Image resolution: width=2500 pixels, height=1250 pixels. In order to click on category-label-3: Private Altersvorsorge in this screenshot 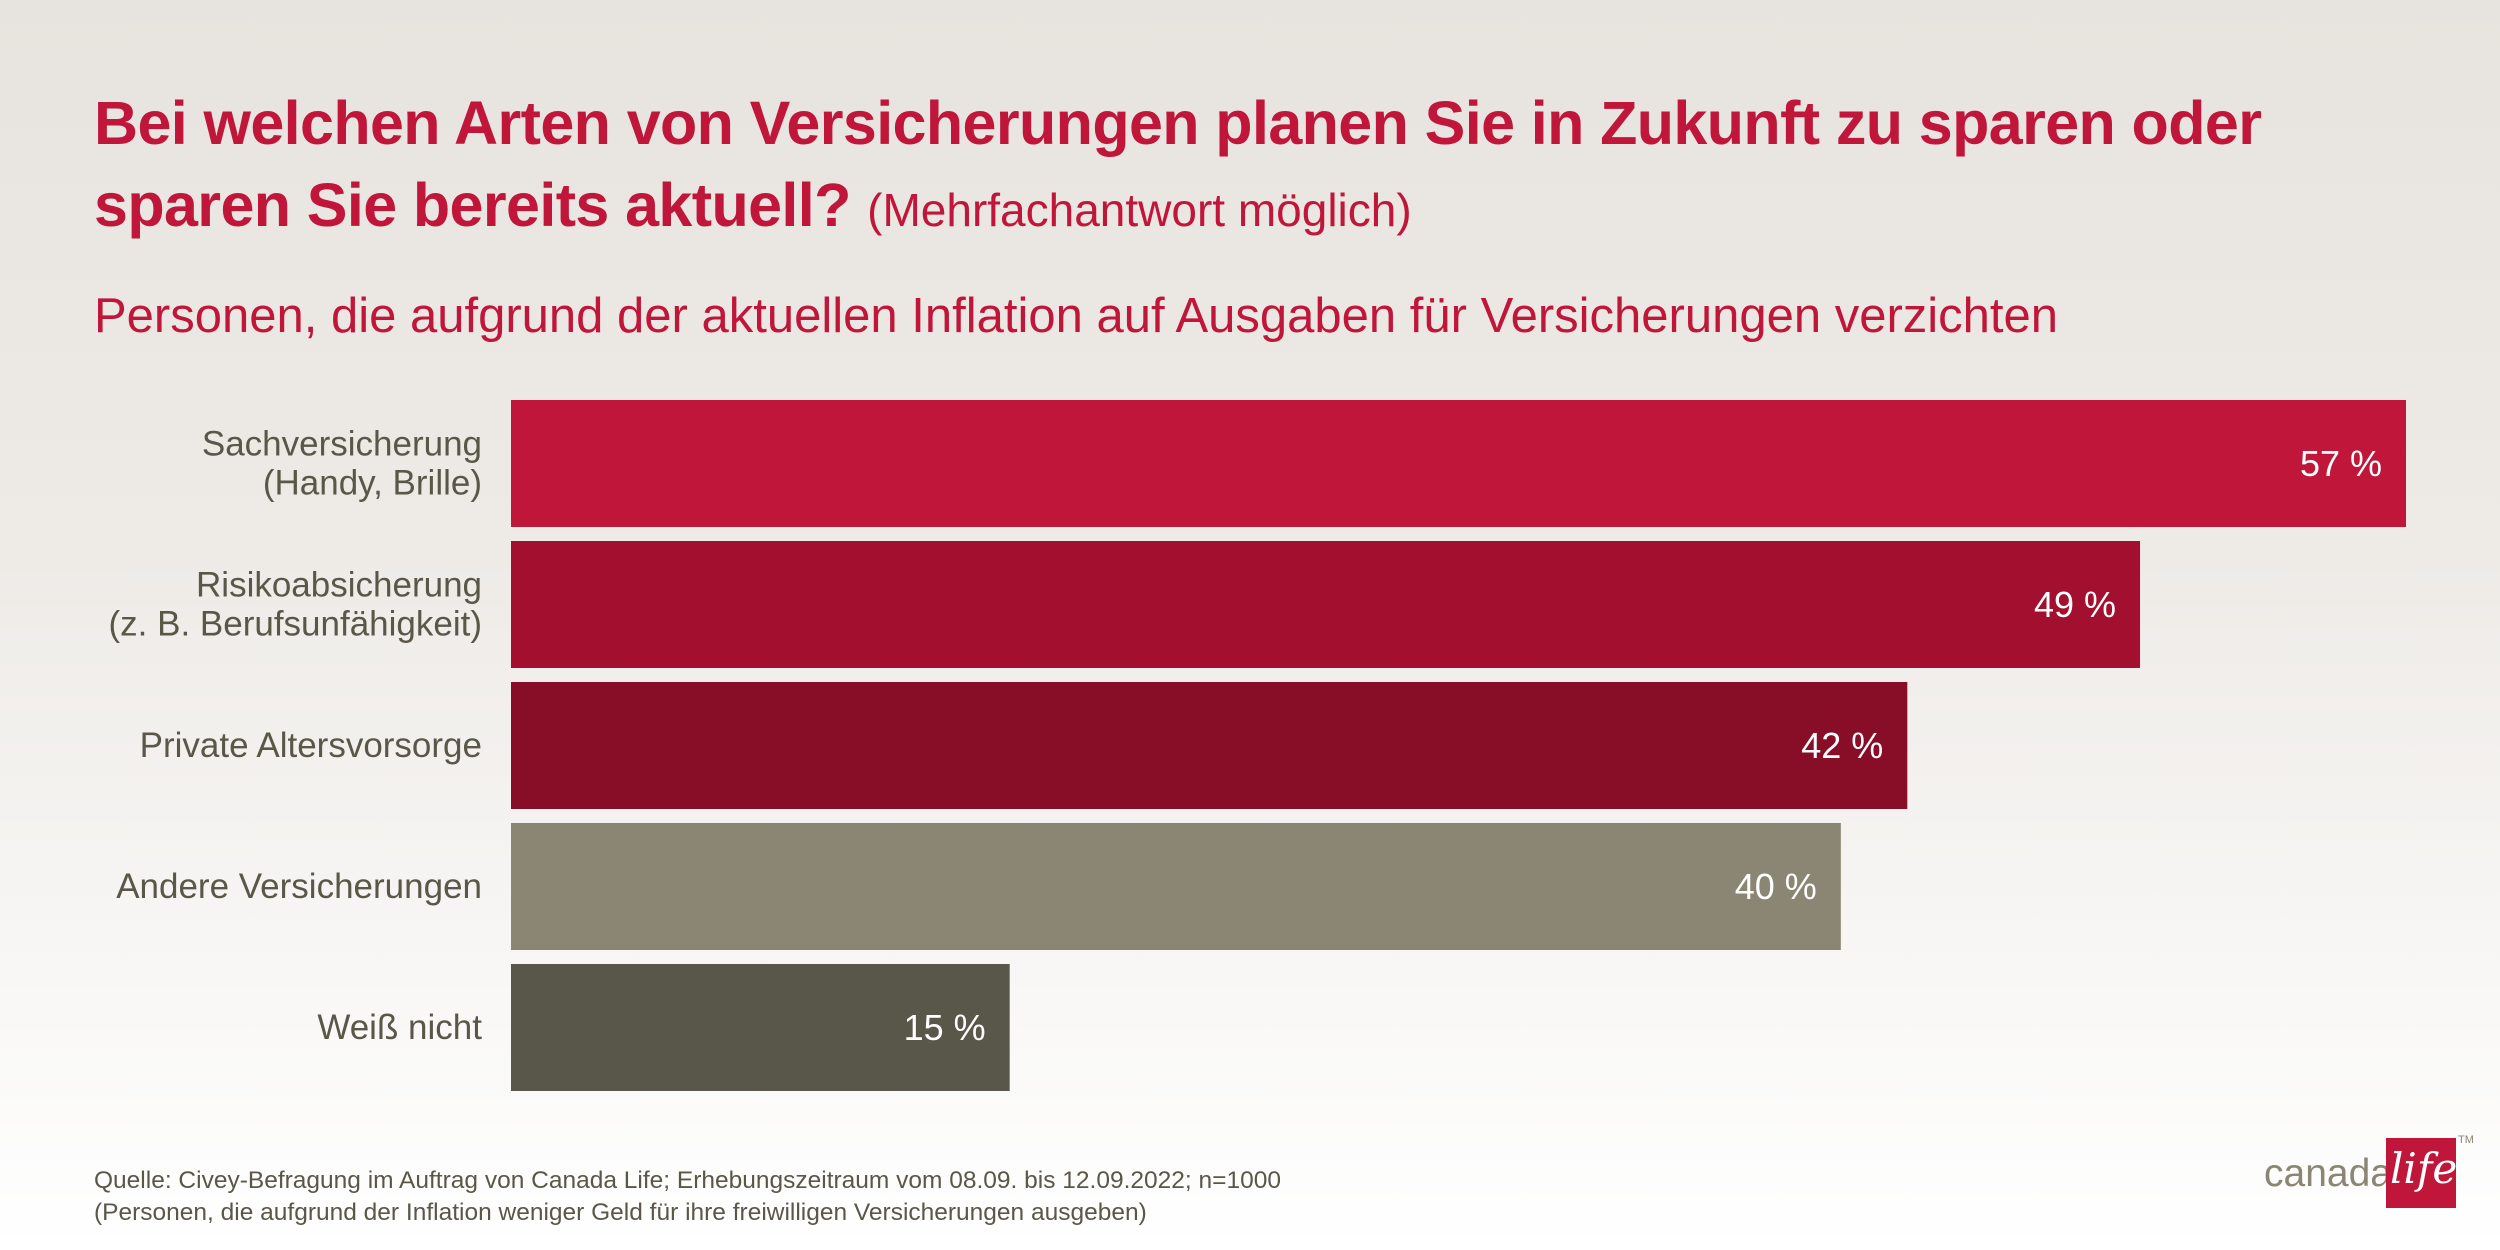, I will do `click(311, 745)`.